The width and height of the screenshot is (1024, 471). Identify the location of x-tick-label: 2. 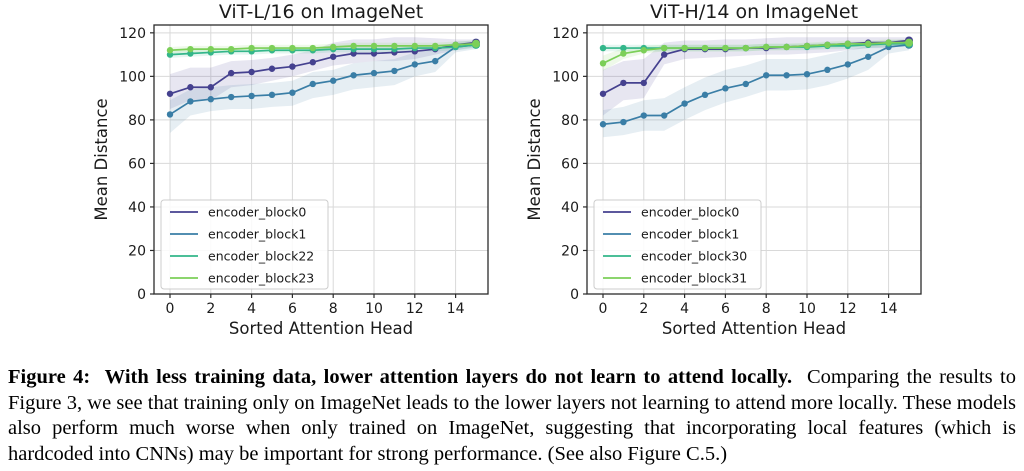
(210, 309).